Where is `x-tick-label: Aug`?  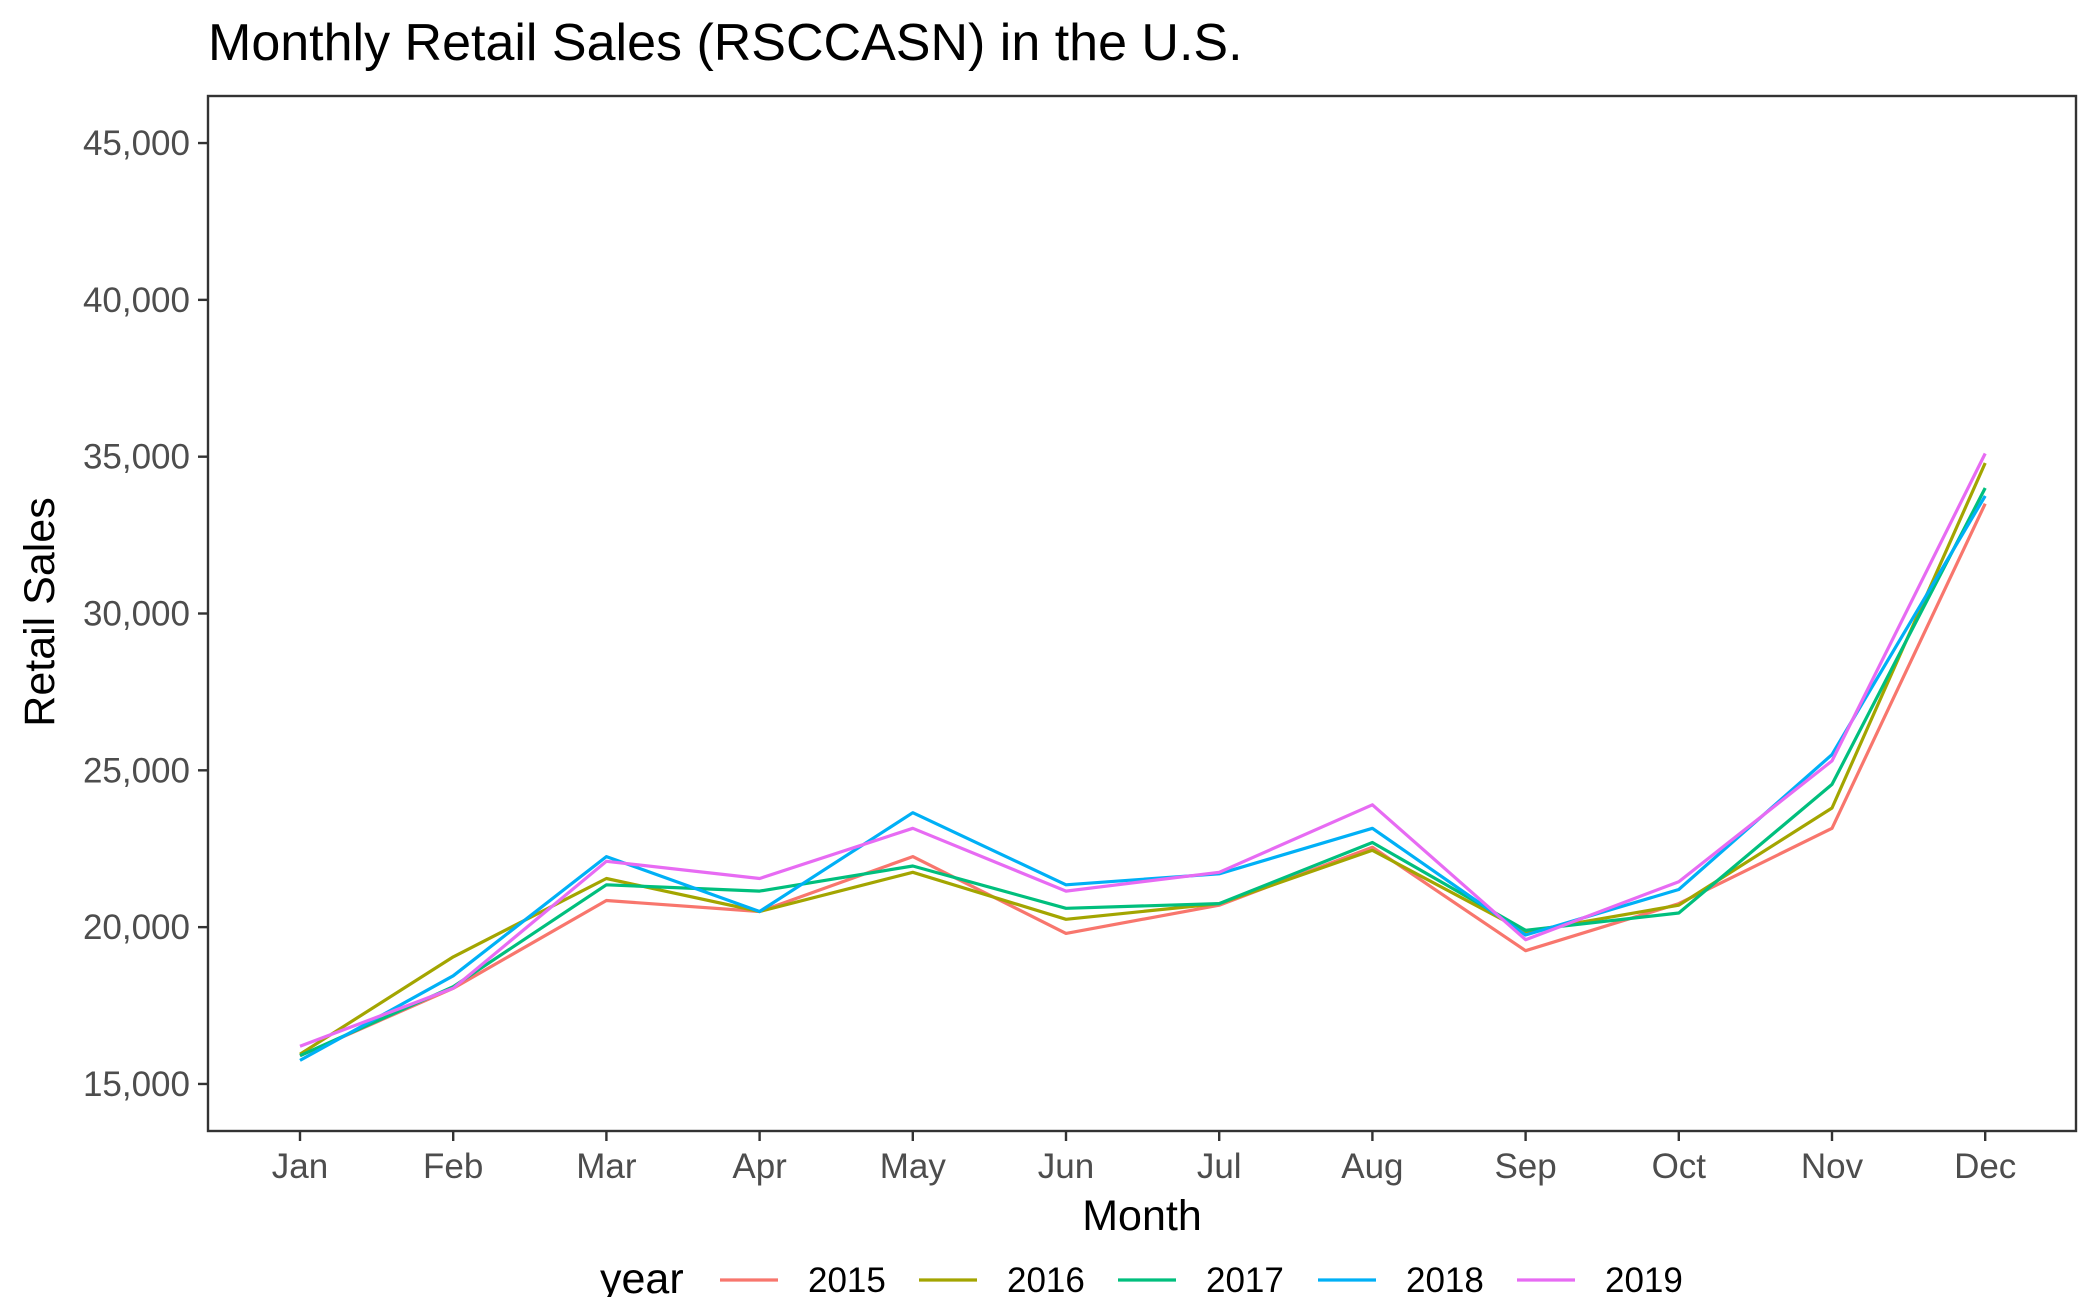
x-tick-label: Aug is located at coordinates (1372, 1166).